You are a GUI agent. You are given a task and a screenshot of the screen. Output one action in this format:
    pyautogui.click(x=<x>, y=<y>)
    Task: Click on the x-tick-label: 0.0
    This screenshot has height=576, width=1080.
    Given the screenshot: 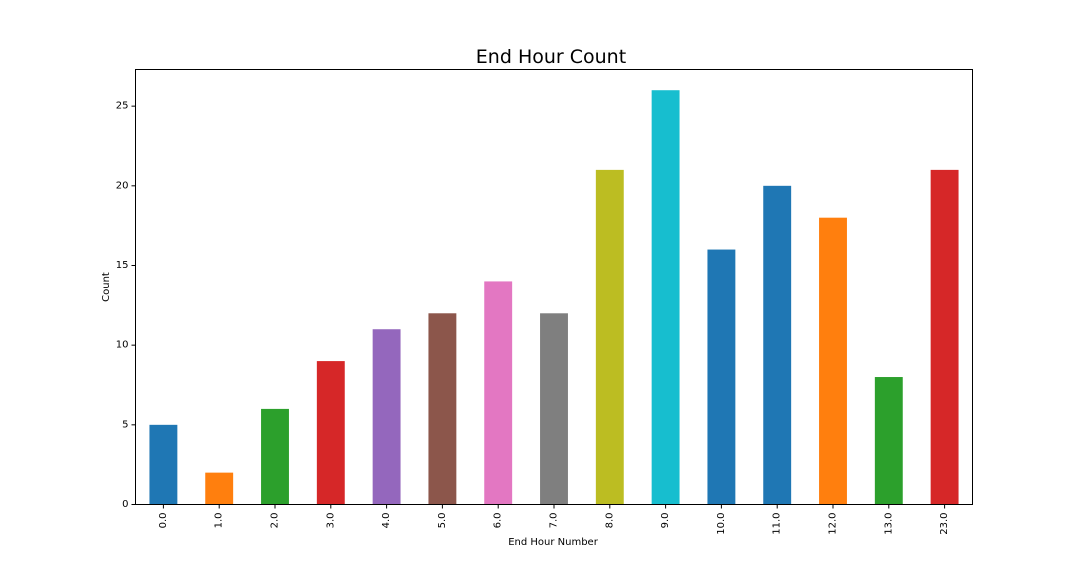 What is the action you would take?
    pyautogui.click(x=163, y=521)
    